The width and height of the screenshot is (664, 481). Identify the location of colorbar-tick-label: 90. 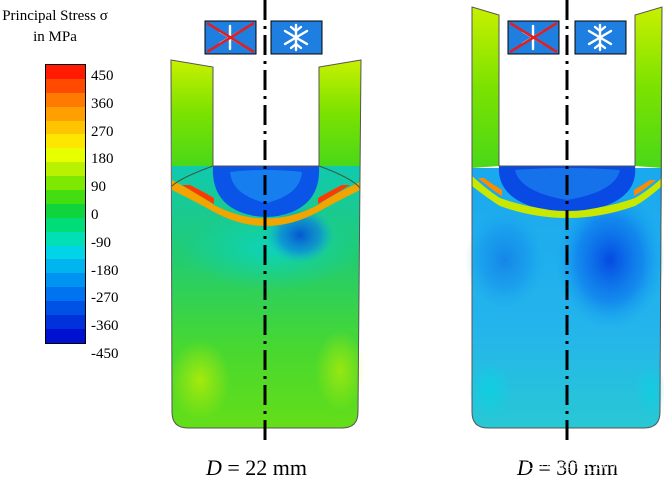
(98, 187).